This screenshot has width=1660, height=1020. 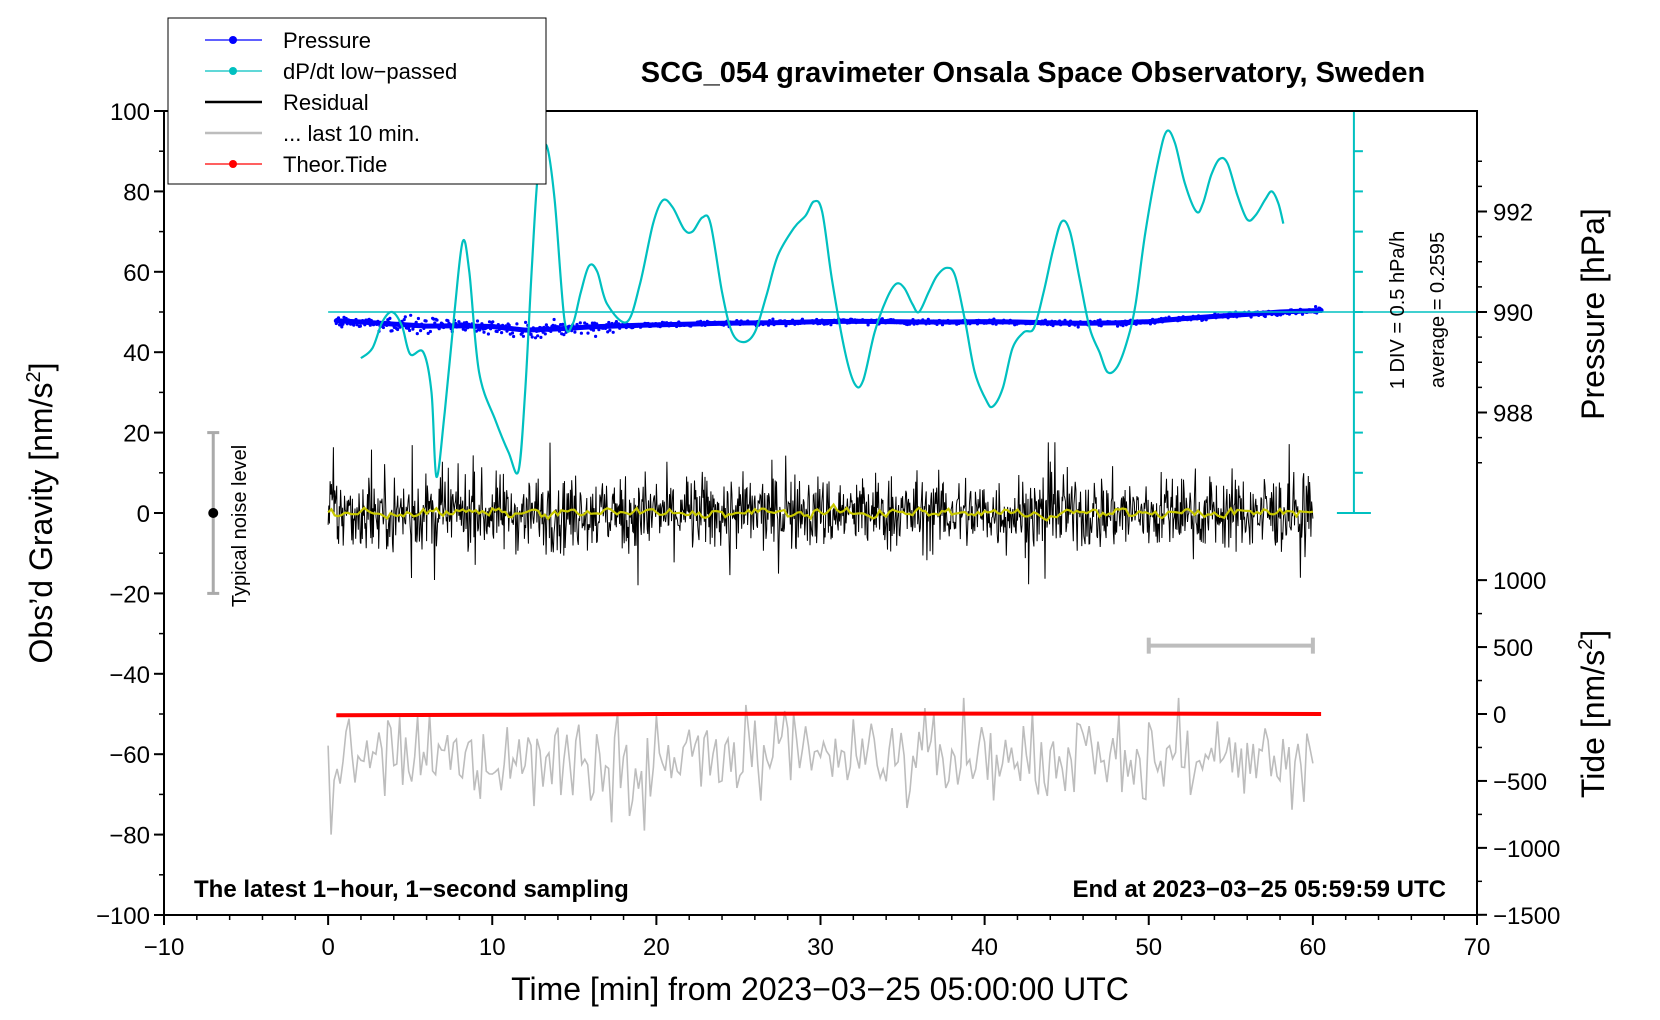 What do you see at coordinates (656, 947) in the screenshot?
I see `x-tick-label: 20` at bounding box center [656, 947].